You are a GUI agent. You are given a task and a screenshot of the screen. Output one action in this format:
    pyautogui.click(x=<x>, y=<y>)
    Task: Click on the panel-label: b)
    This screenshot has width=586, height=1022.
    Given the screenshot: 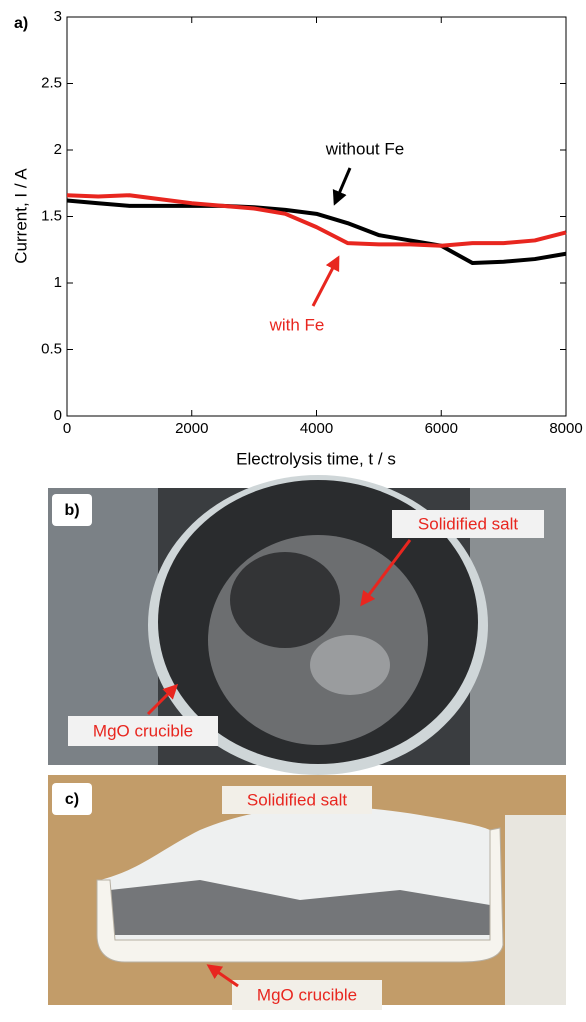 What is the action you would take?
    pyautogui.click(x=71, y=510)
    